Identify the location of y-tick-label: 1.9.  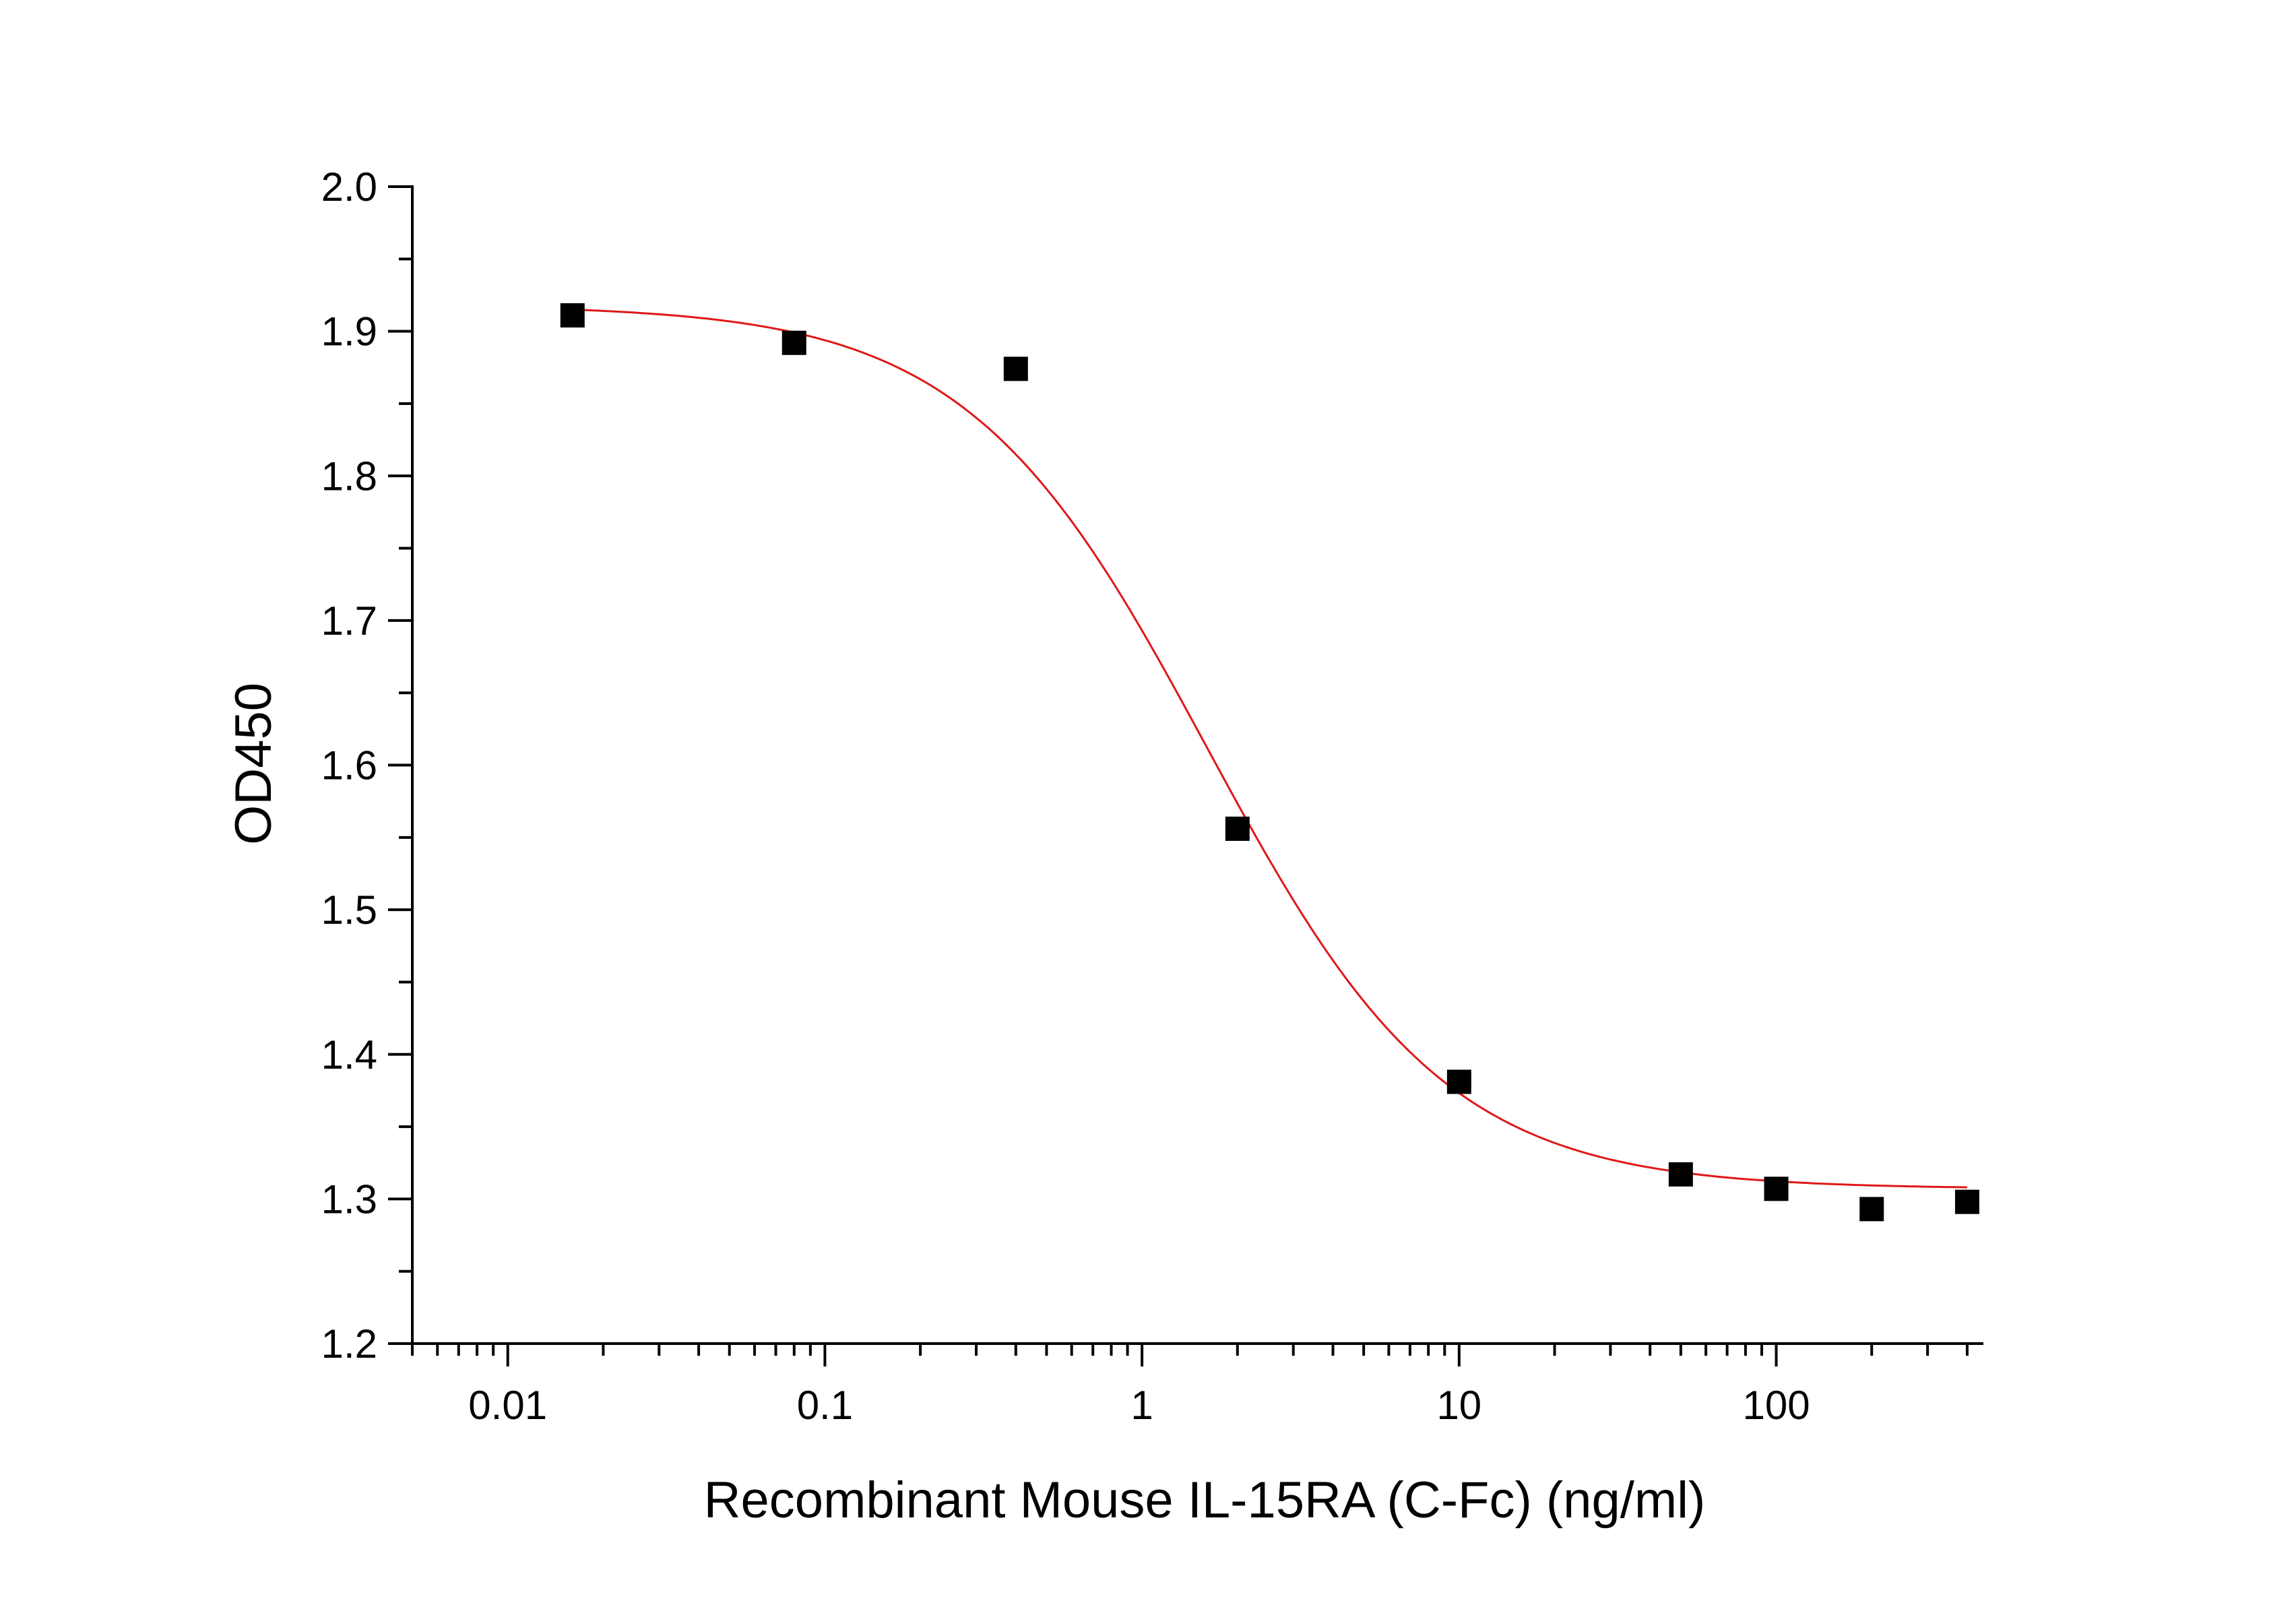
(349, 331).